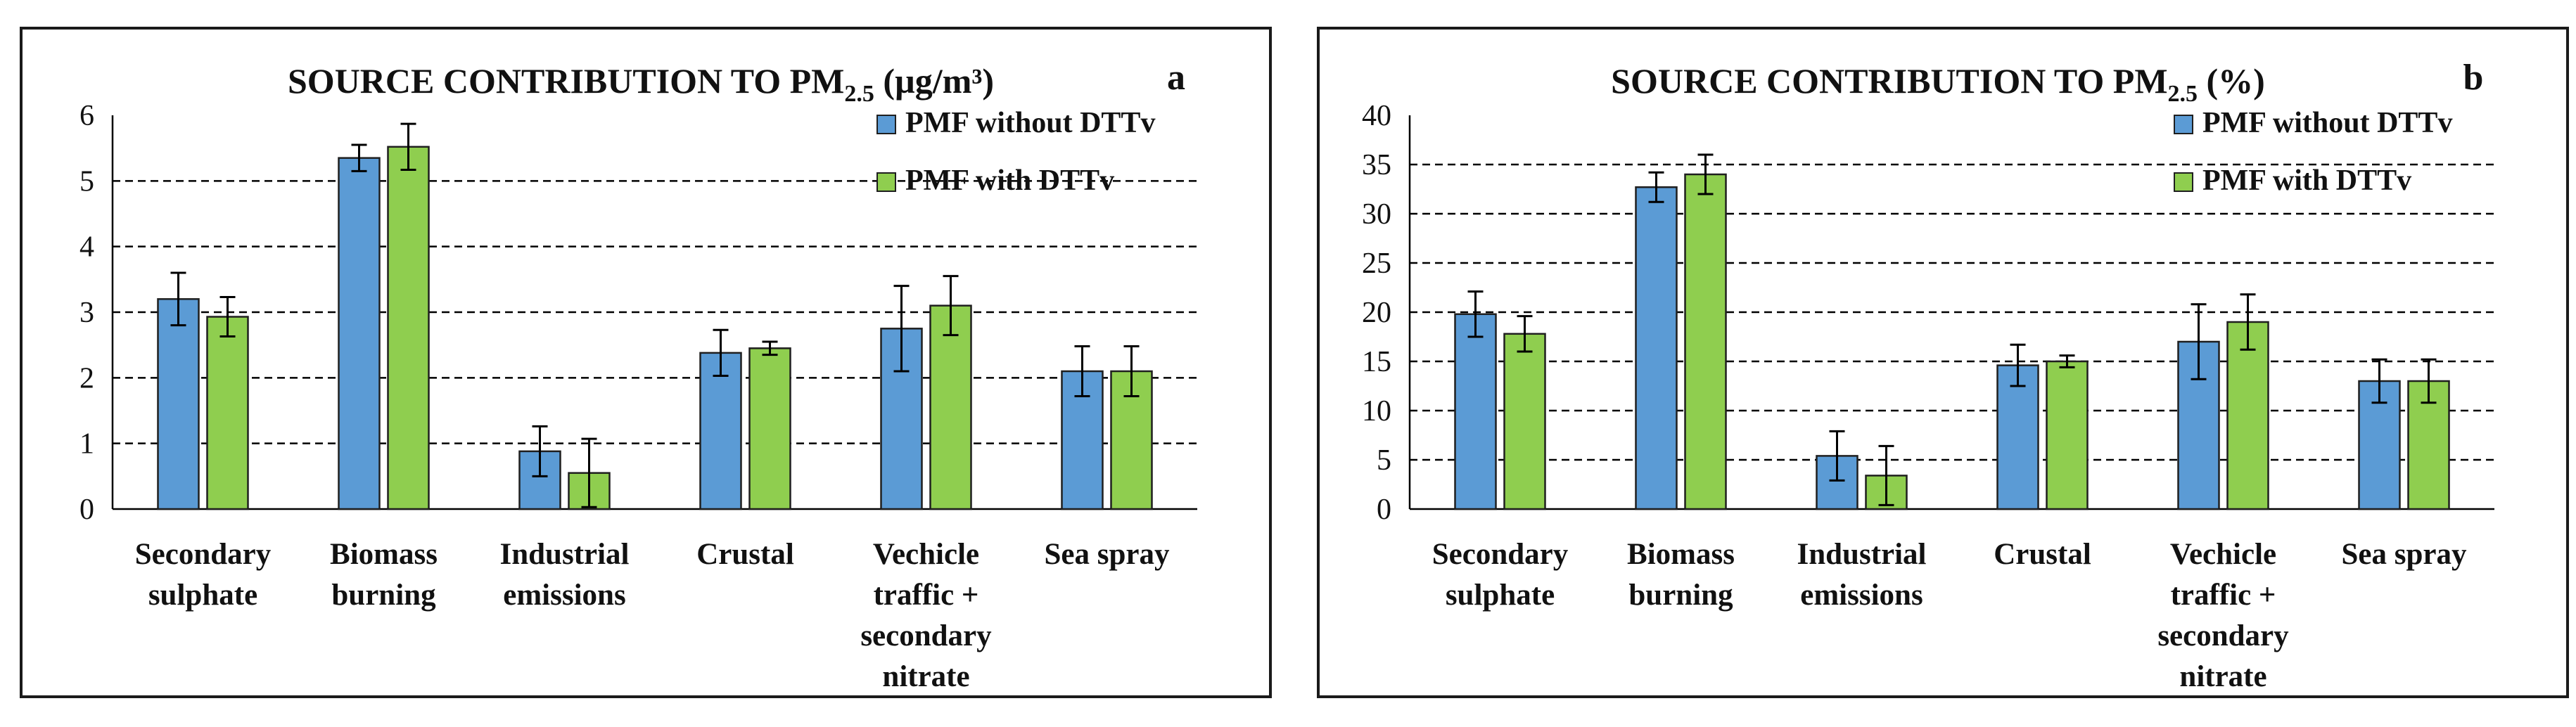 Image resolution: width=2576 pixels, height=727 pixels. I want to click on y-tick-label: 20, so click(1376, 313).